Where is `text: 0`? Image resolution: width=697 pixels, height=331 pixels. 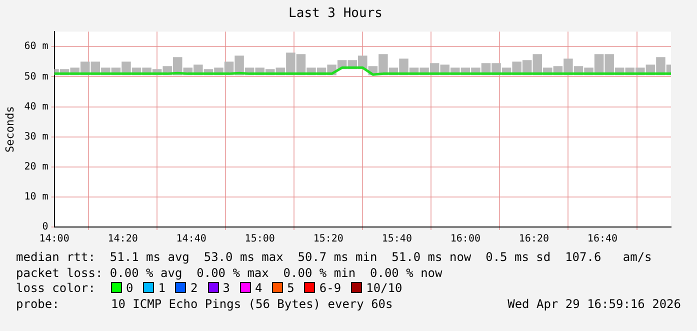 text: 0 is located at coordinates (130, 288).